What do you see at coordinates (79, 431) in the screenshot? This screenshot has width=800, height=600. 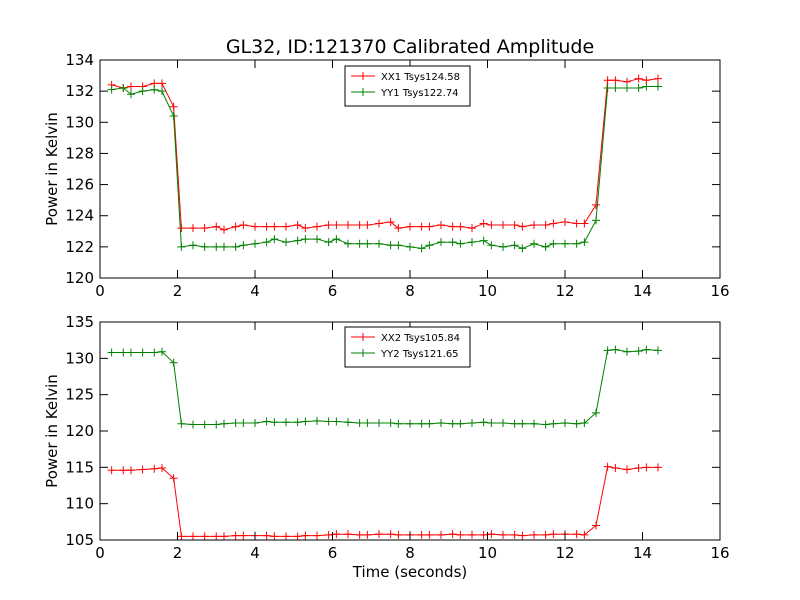 I see `y-tick-label: 120` at bounding box center [79, 431].